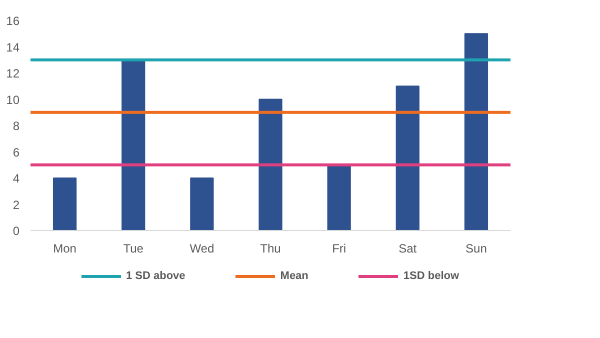 This screenshot has width=600, height=338. I want to click on x-tick-label: Sun, so click(476, 249).